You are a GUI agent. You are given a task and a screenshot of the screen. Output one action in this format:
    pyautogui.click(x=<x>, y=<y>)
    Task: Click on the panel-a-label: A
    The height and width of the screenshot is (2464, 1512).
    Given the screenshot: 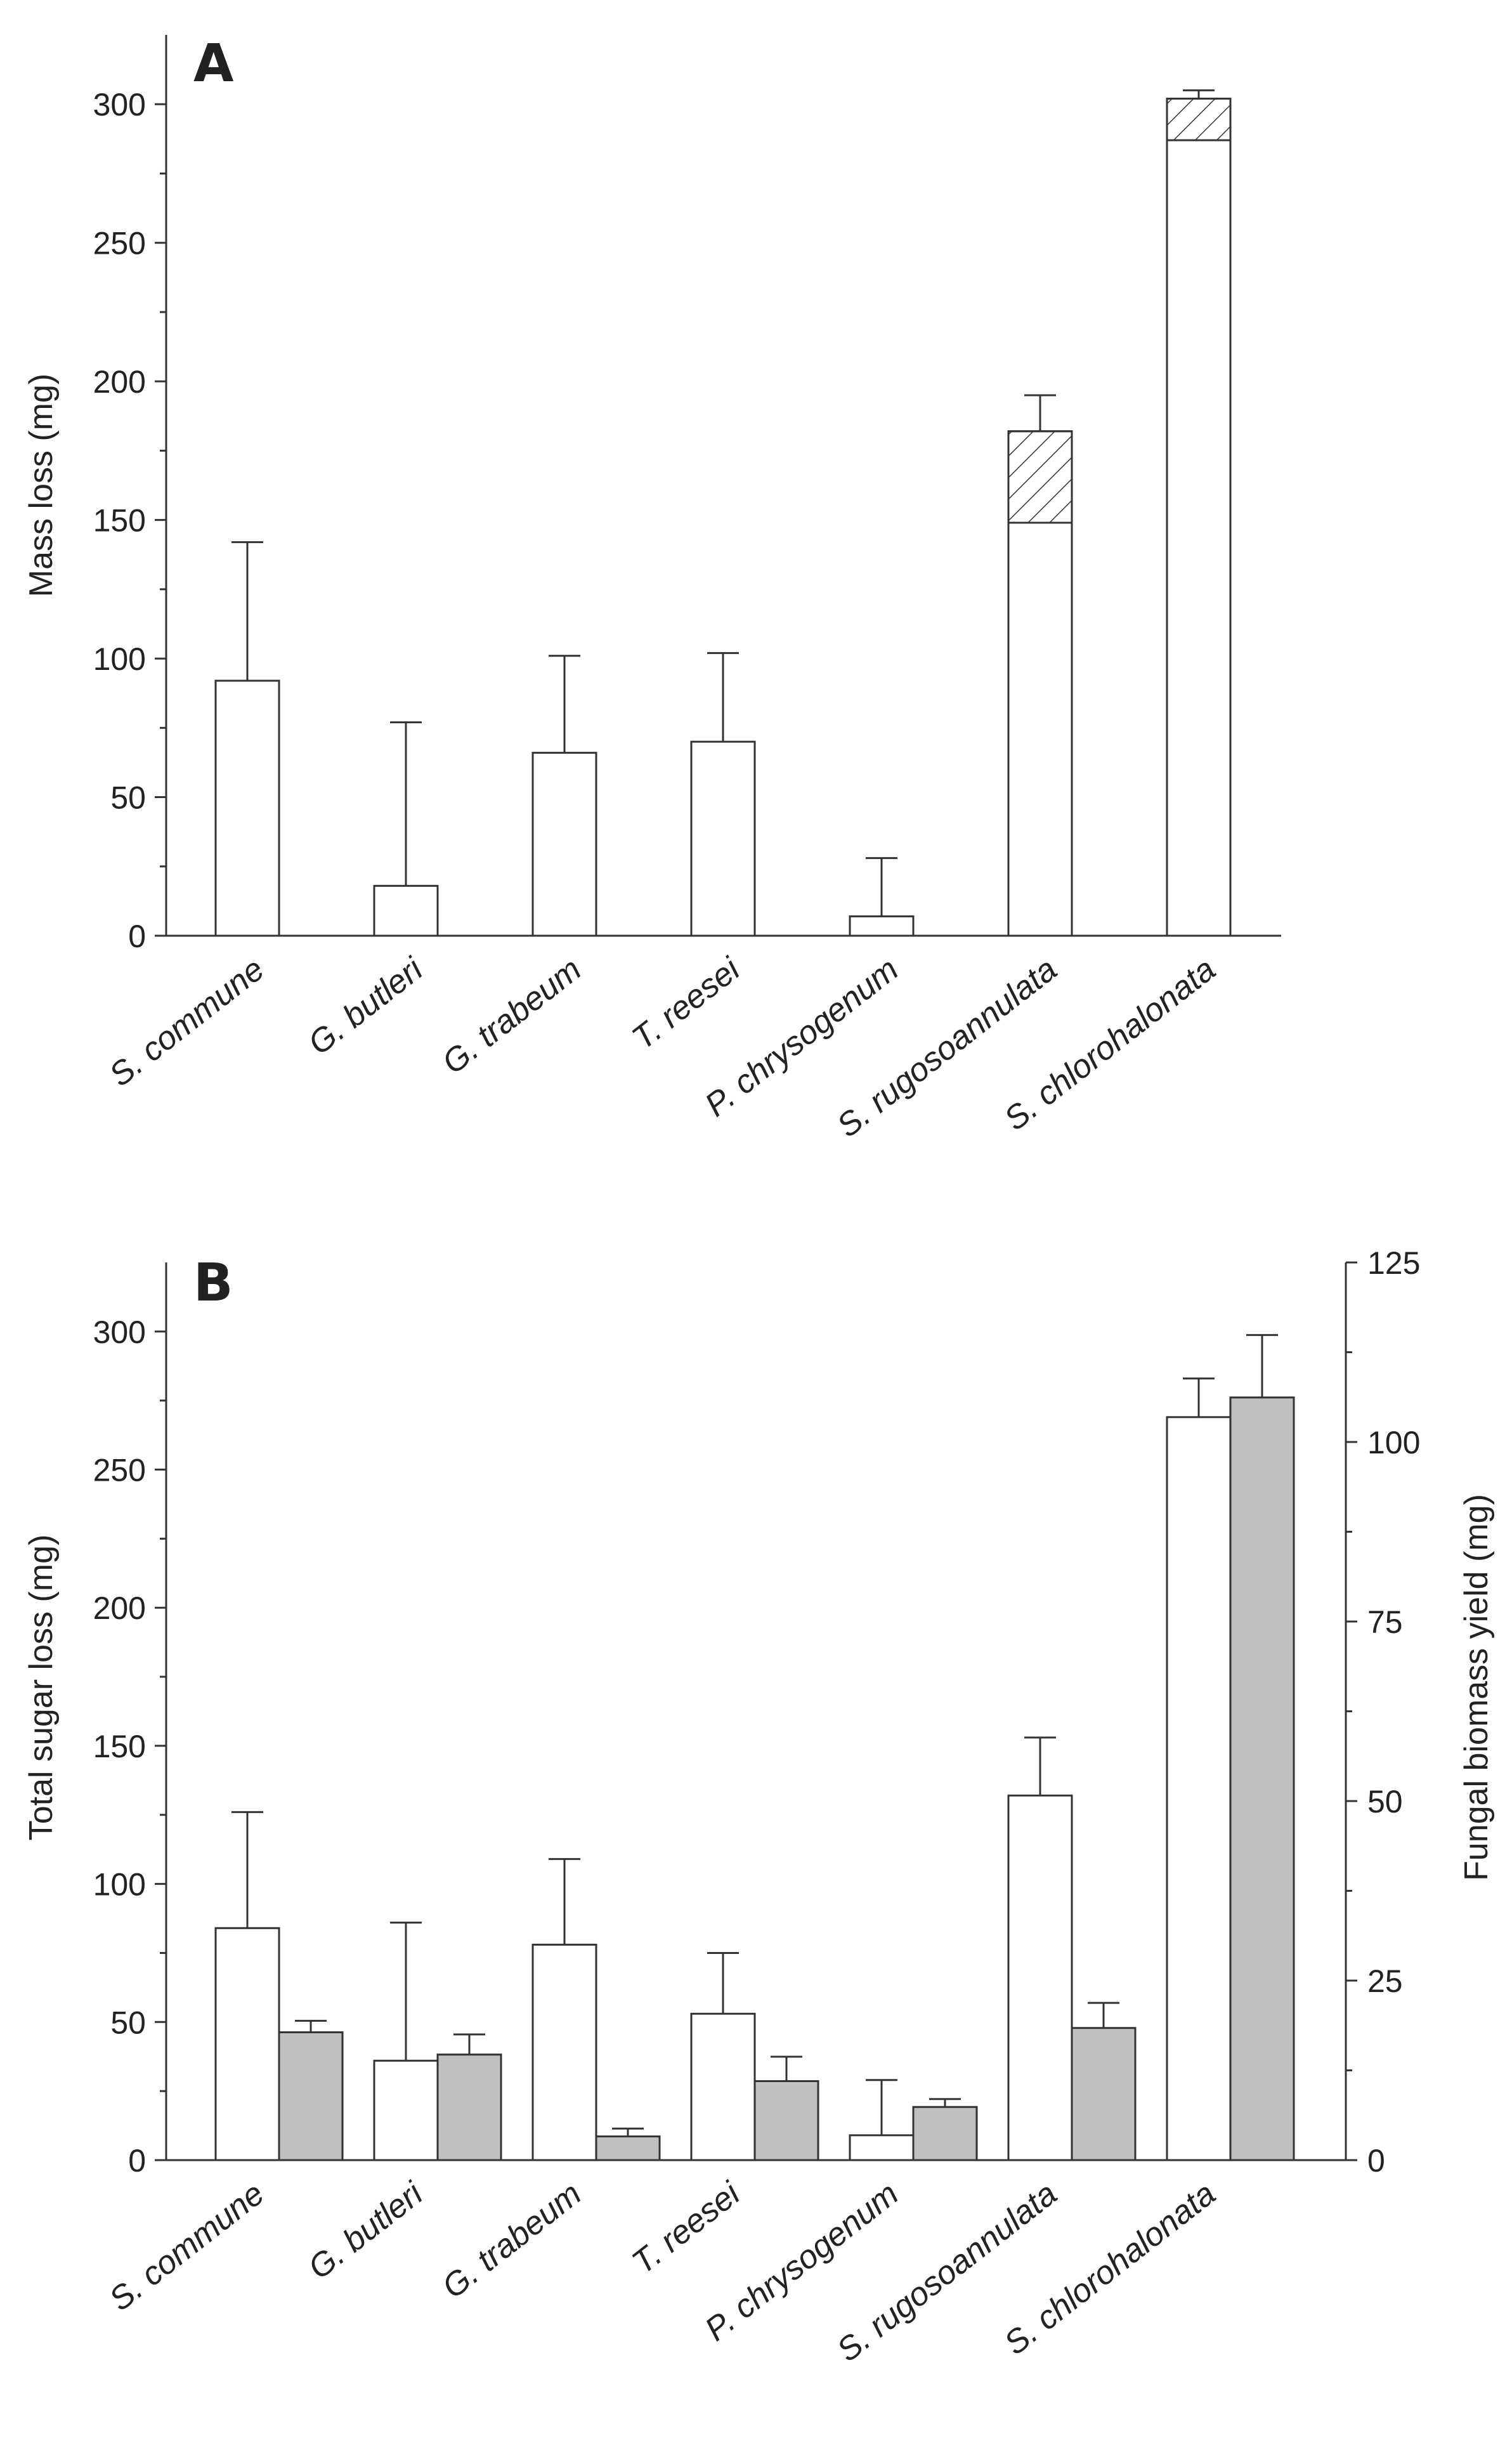 What is the action you would take?
    pyautogui.click(x=213, y=64)
    